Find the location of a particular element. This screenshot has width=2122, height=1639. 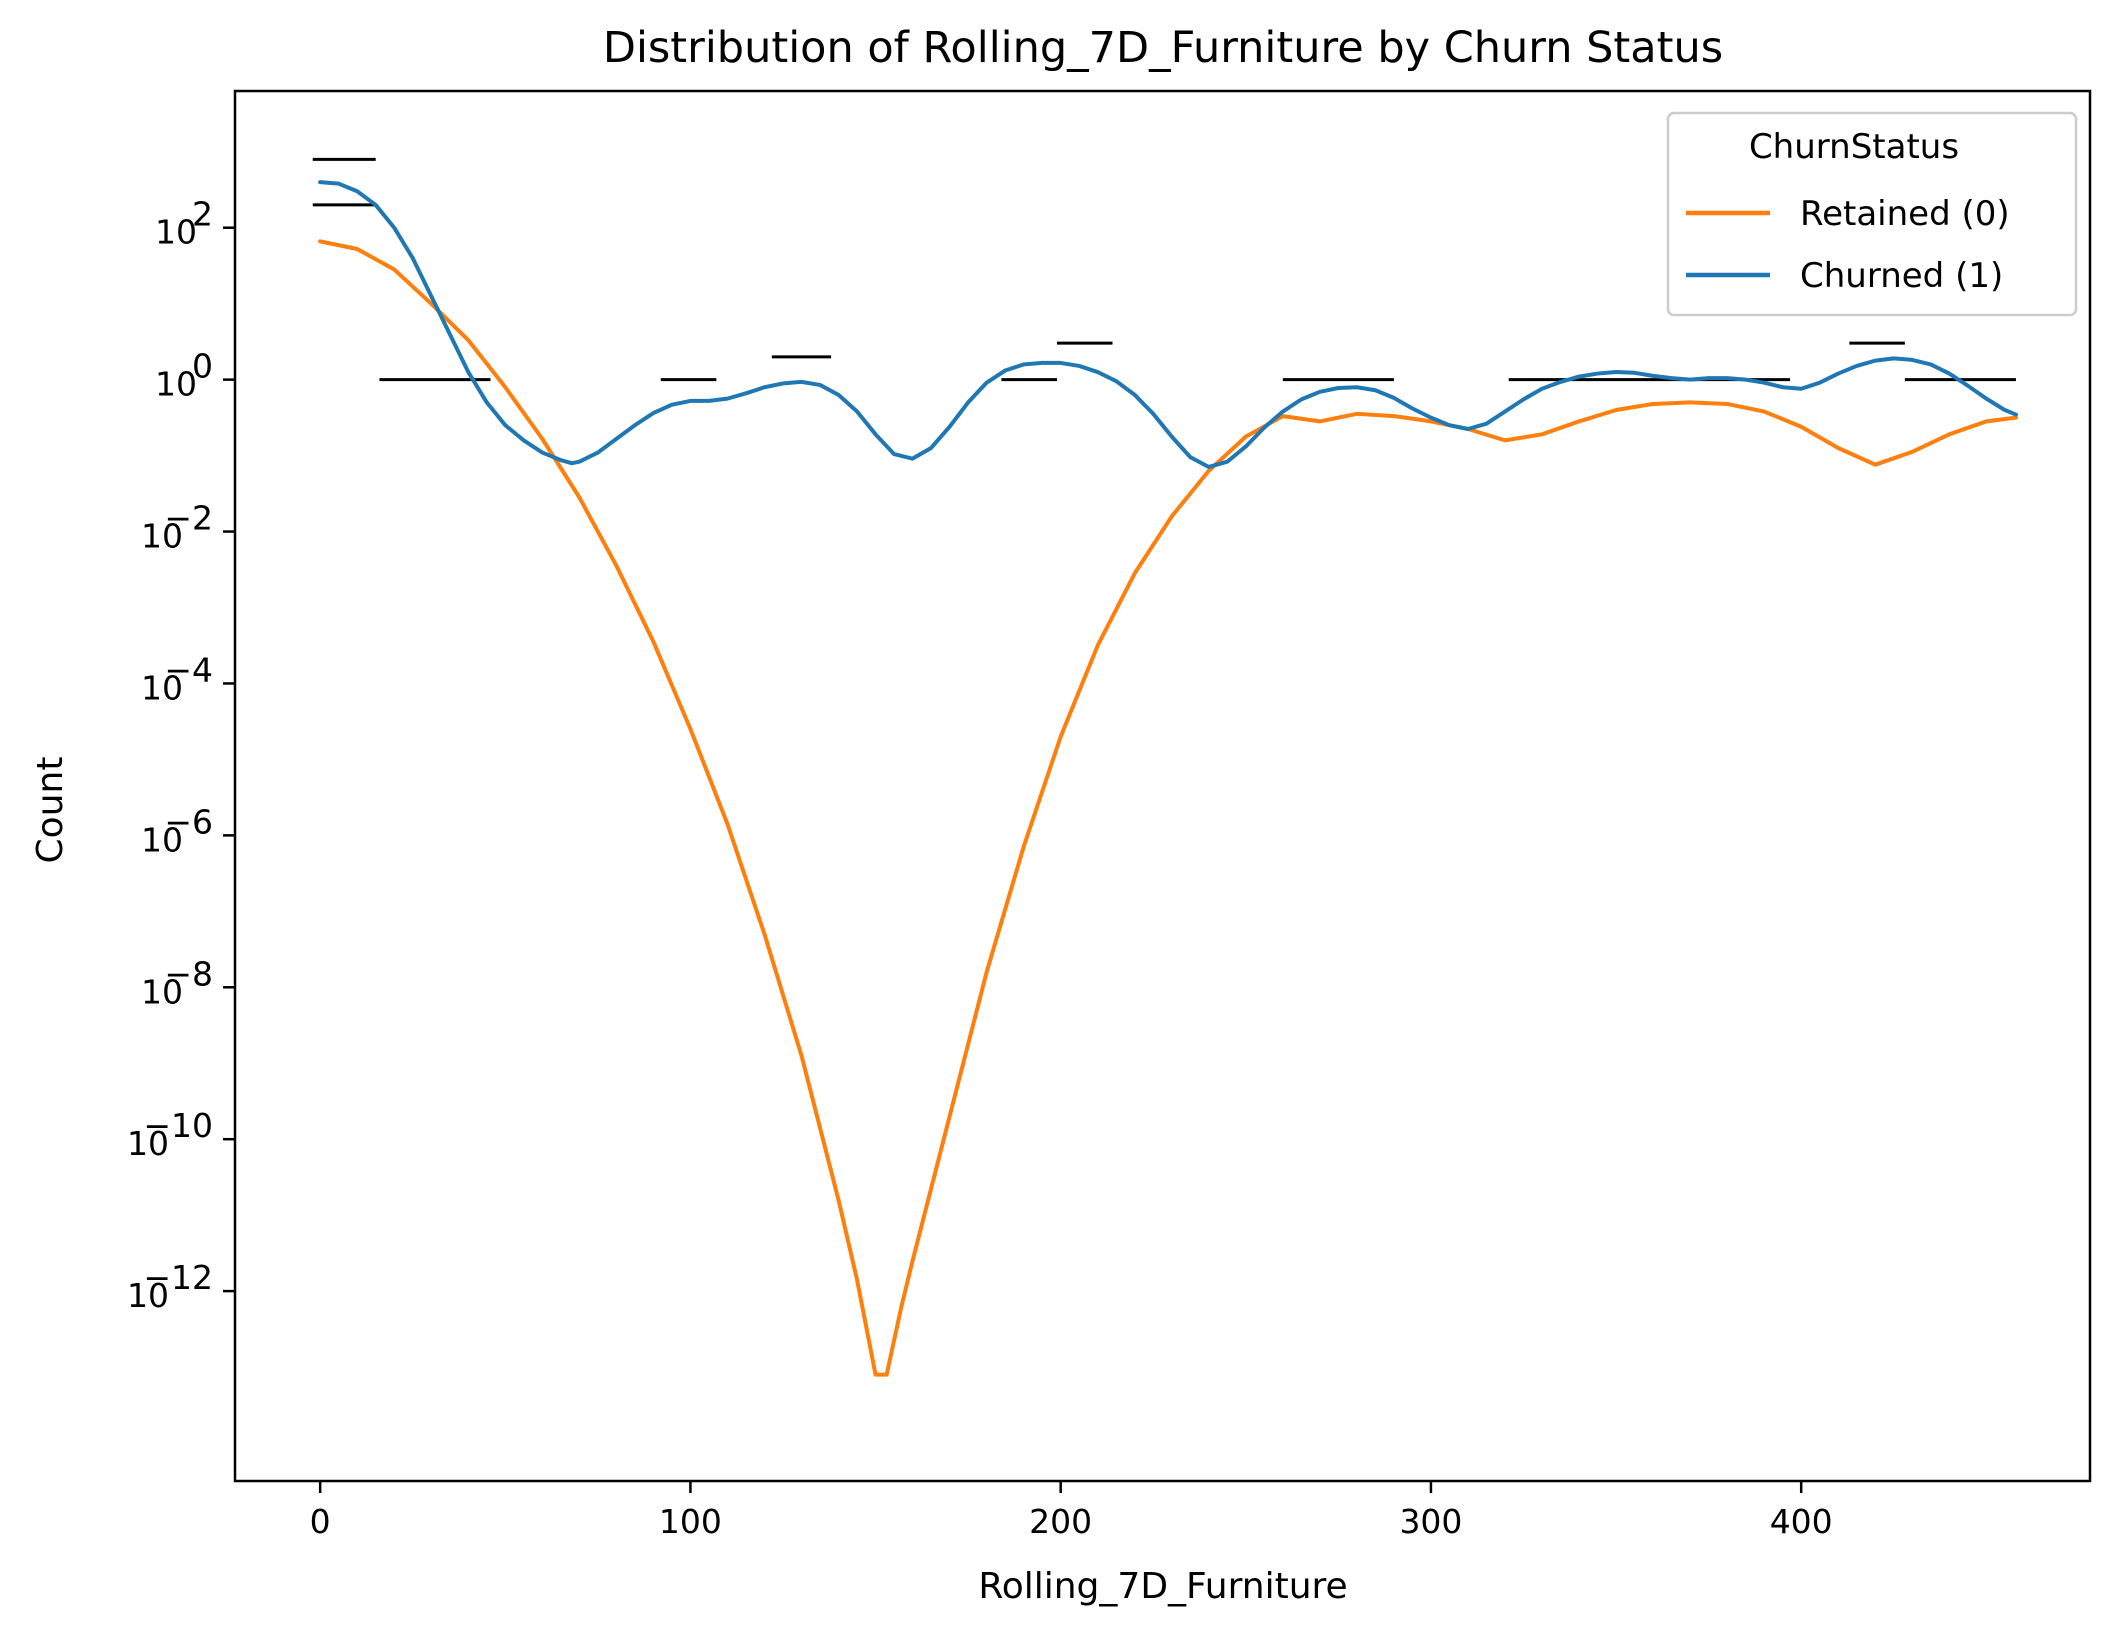

x-axis-label: Rolling_7D_Furniture is located at coordinates (1162, 1586).